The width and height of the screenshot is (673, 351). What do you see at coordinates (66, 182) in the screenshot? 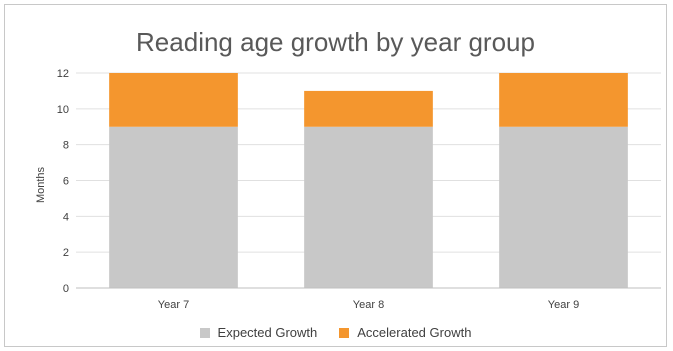
I see `y-tick-label-6: 6` at bounding box center [66, 182].